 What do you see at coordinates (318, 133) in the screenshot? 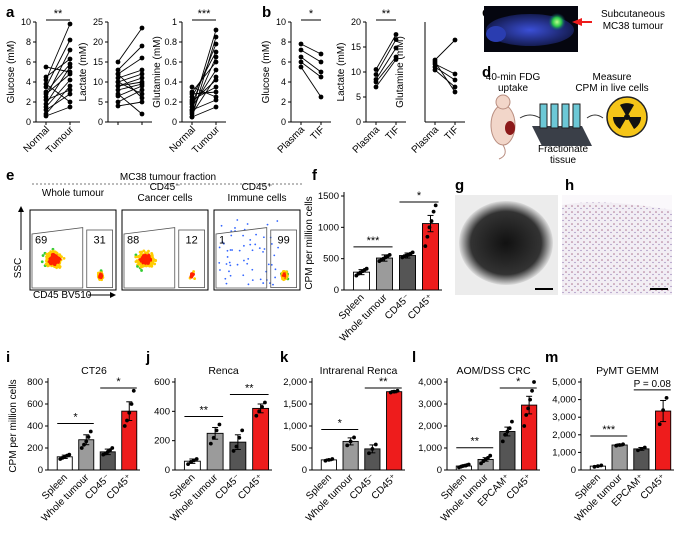
I see `x-tick-label: TIF` at bounding box center [318, 133].